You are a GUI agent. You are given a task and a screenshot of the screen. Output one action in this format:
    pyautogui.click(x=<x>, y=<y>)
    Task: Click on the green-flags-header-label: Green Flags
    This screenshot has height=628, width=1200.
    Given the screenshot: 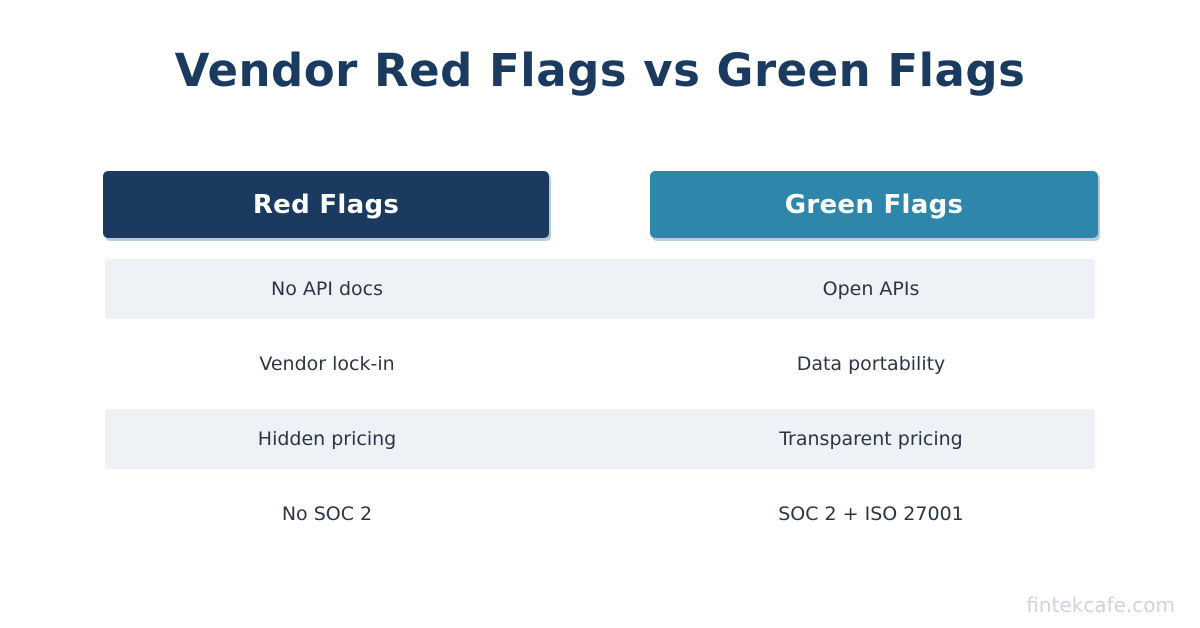 What is the action you would take?
    pyautogui.click(x=874, y=204)
    